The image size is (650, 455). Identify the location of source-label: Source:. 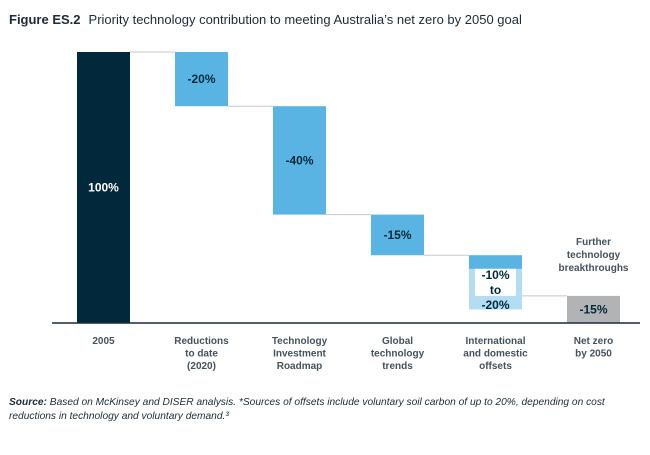
(28, 402).